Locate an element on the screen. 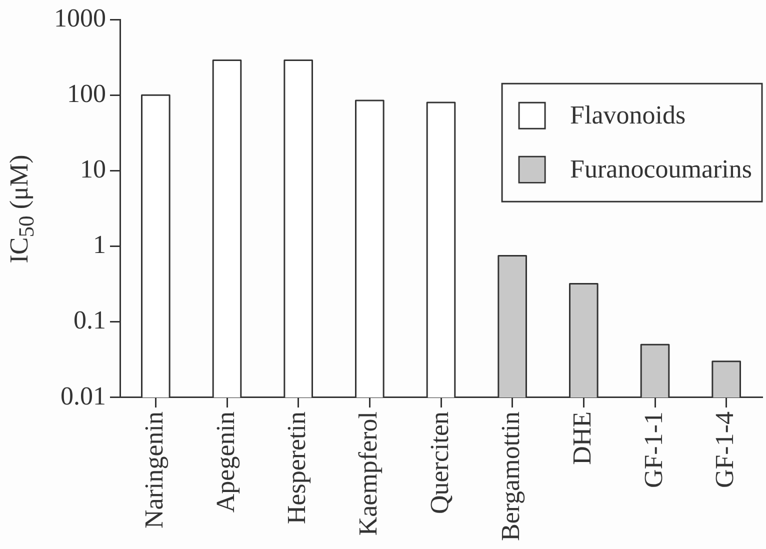 The height and width of the screenshot is (549, 766). y-tick-label: 0.01 is located at coordinates (83, 395).